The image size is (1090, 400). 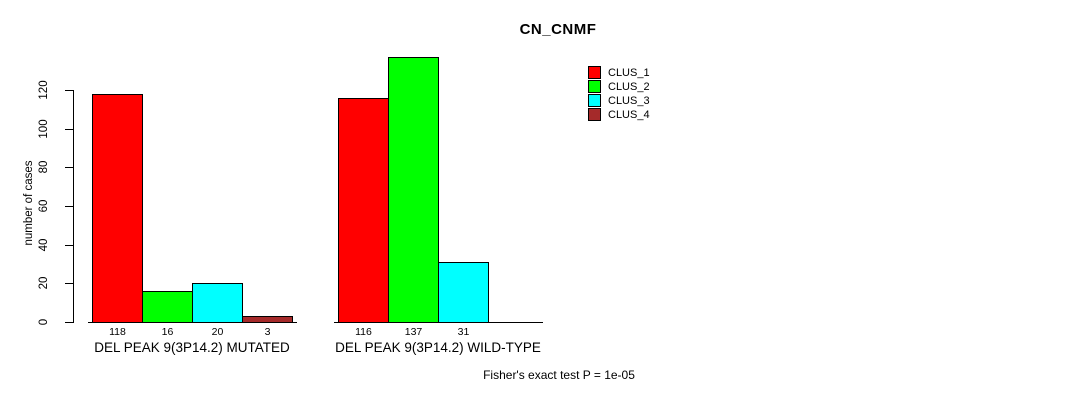 I want to click on bar-value-label: 20, so click(x=217, y=332).